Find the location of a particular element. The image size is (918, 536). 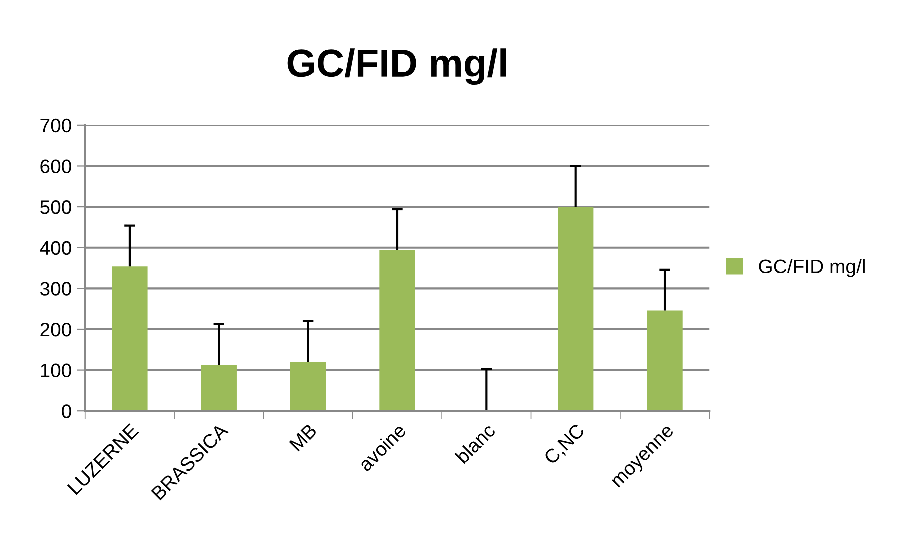

y-tick-label: 100 is located at coordinates (56, 371).